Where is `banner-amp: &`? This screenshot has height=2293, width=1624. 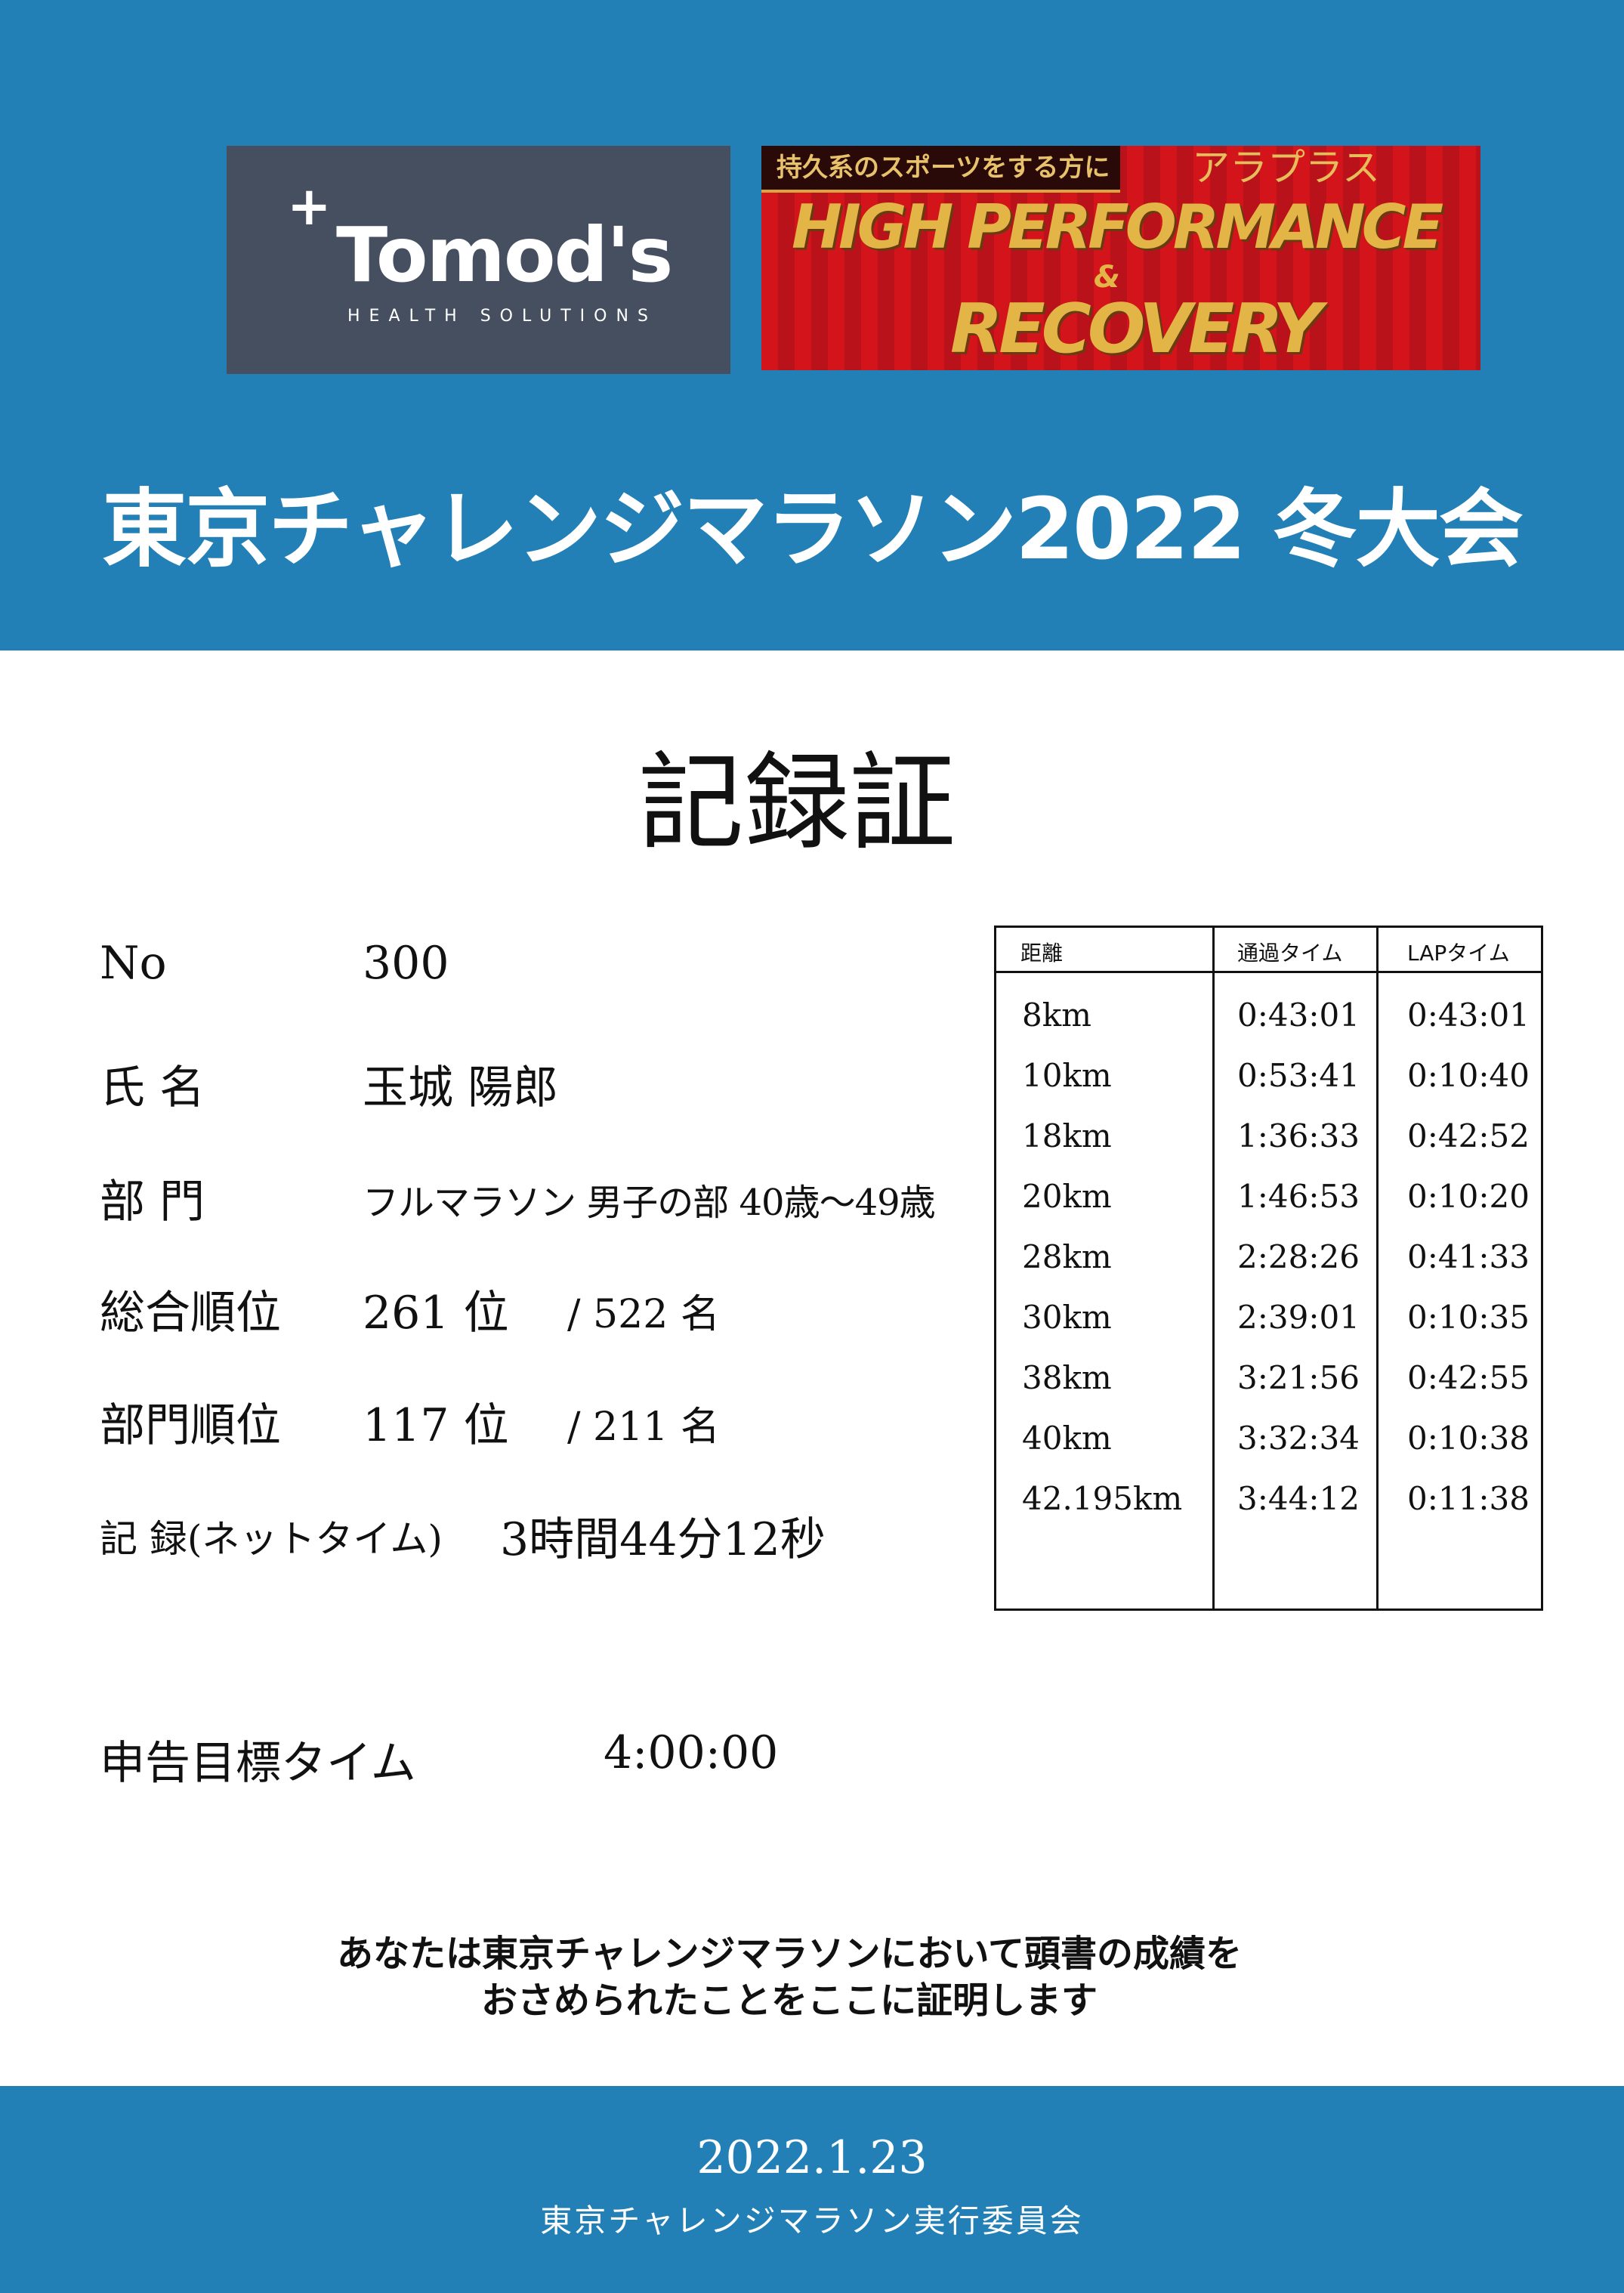 banner-amp: & is located at coordinates (1107, 277).